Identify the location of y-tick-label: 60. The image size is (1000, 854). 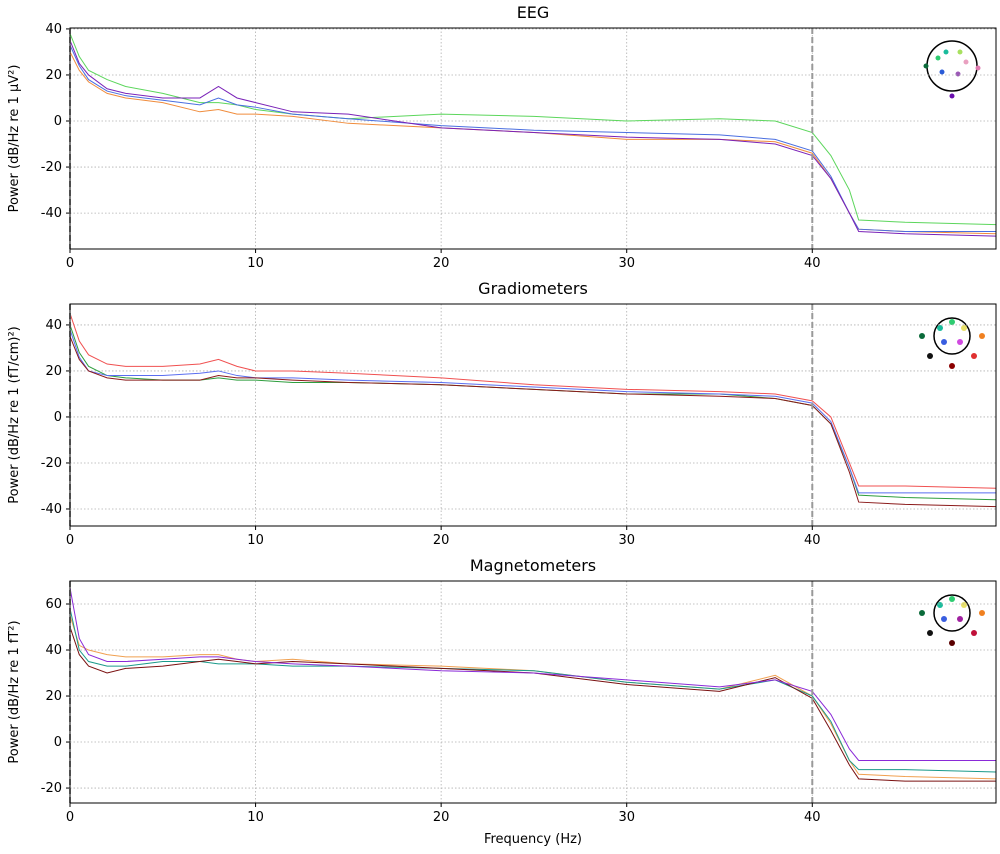
(53, 604).